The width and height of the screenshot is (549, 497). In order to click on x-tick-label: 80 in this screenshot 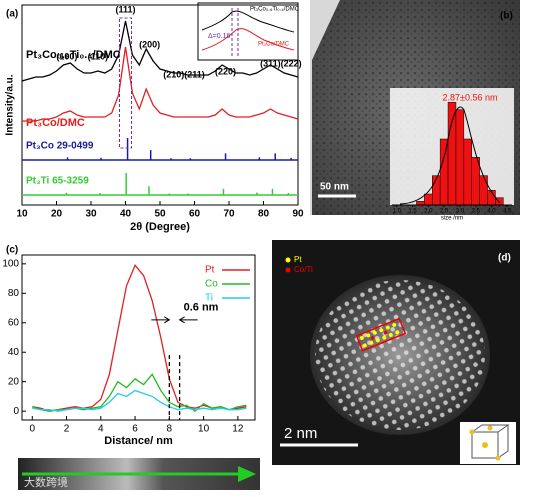, I will do `click(264, 214)`.